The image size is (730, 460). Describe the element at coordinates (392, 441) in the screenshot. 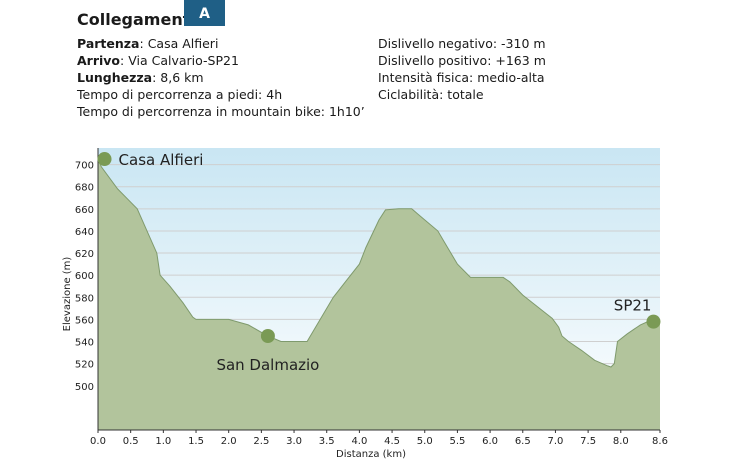

I see `x-tick-label: 4.5` at that location.